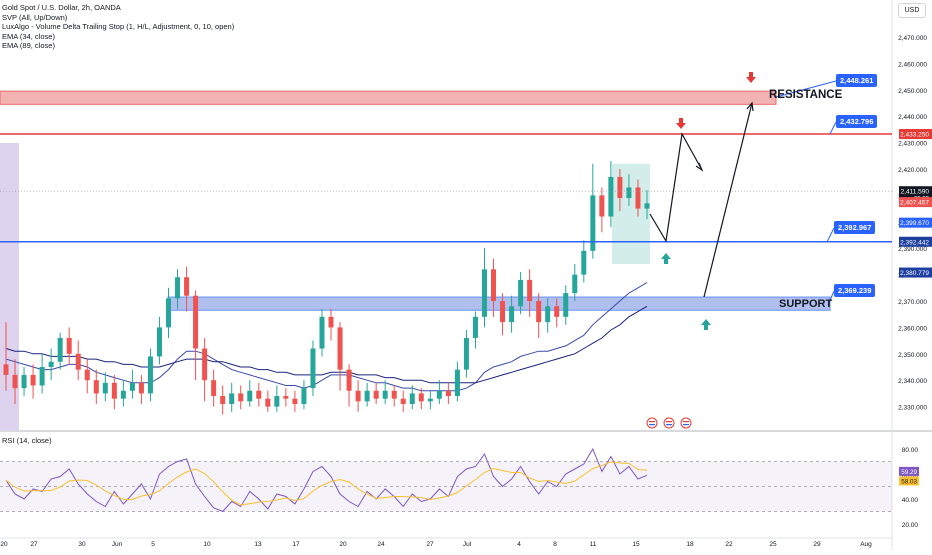 Image resolution: width=932 pixels, height=555 pixels. I want to click on rsi-line, so click(326, 480).